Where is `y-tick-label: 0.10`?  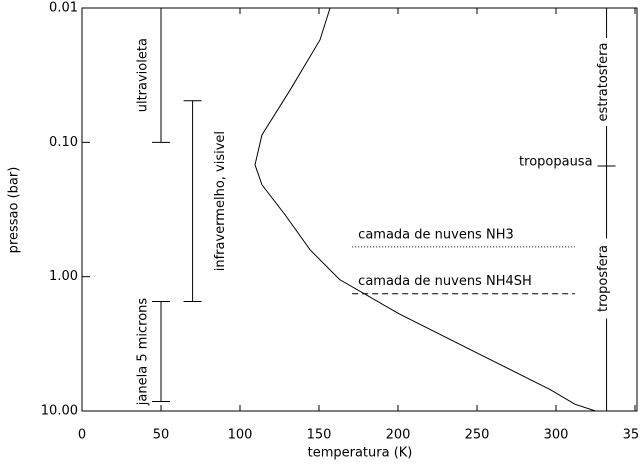
y-tick-label: 0.10 is located at coordinates (63, 142).